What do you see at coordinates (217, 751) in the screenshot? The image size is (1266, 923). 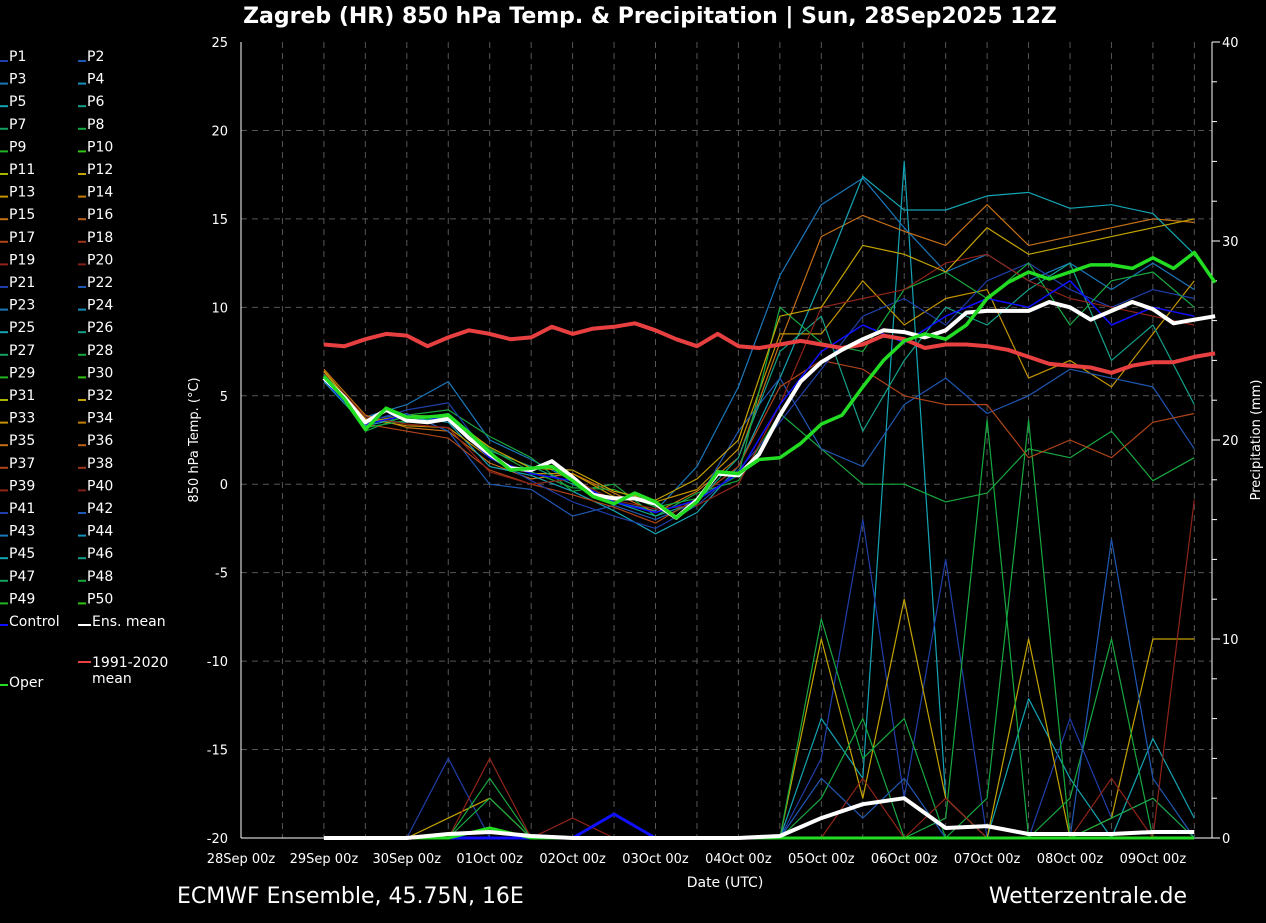 I see `y-tick-label: -15` at bounding box center [217, 751].